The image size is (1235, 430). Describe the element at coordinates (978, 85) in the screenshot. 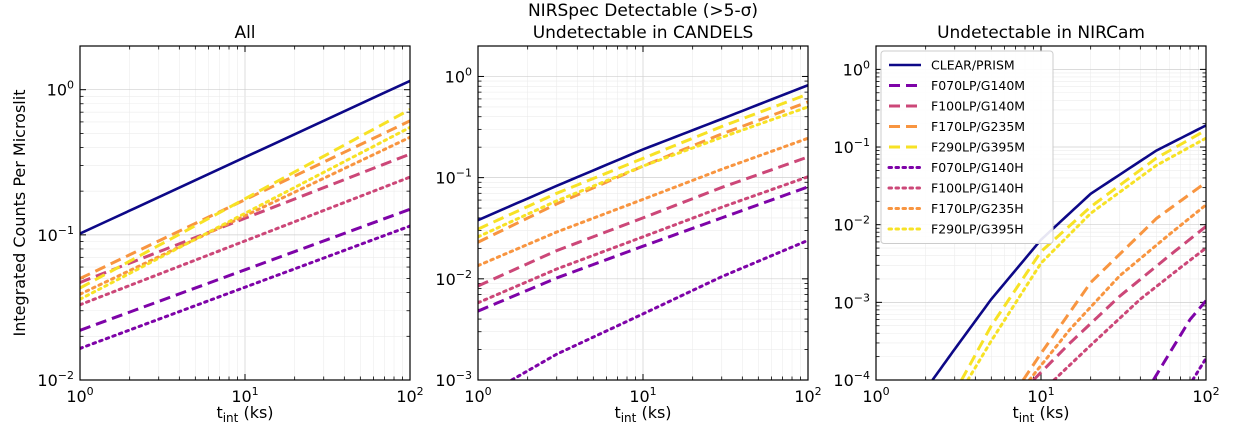

I see `legend-label: F070LP/G140M` at that location.